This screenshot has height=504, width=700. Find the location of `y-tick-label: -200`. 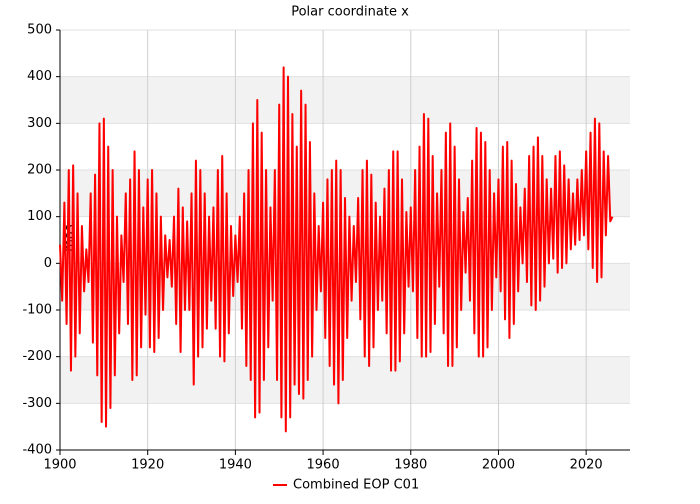

y-tick-label: -200 is located at coordinates (37, 356).